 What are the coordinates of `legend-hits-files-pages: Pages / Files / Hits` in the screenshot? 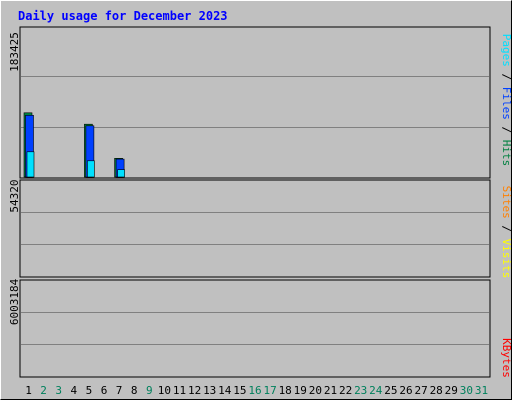 It's located at (506, 100).